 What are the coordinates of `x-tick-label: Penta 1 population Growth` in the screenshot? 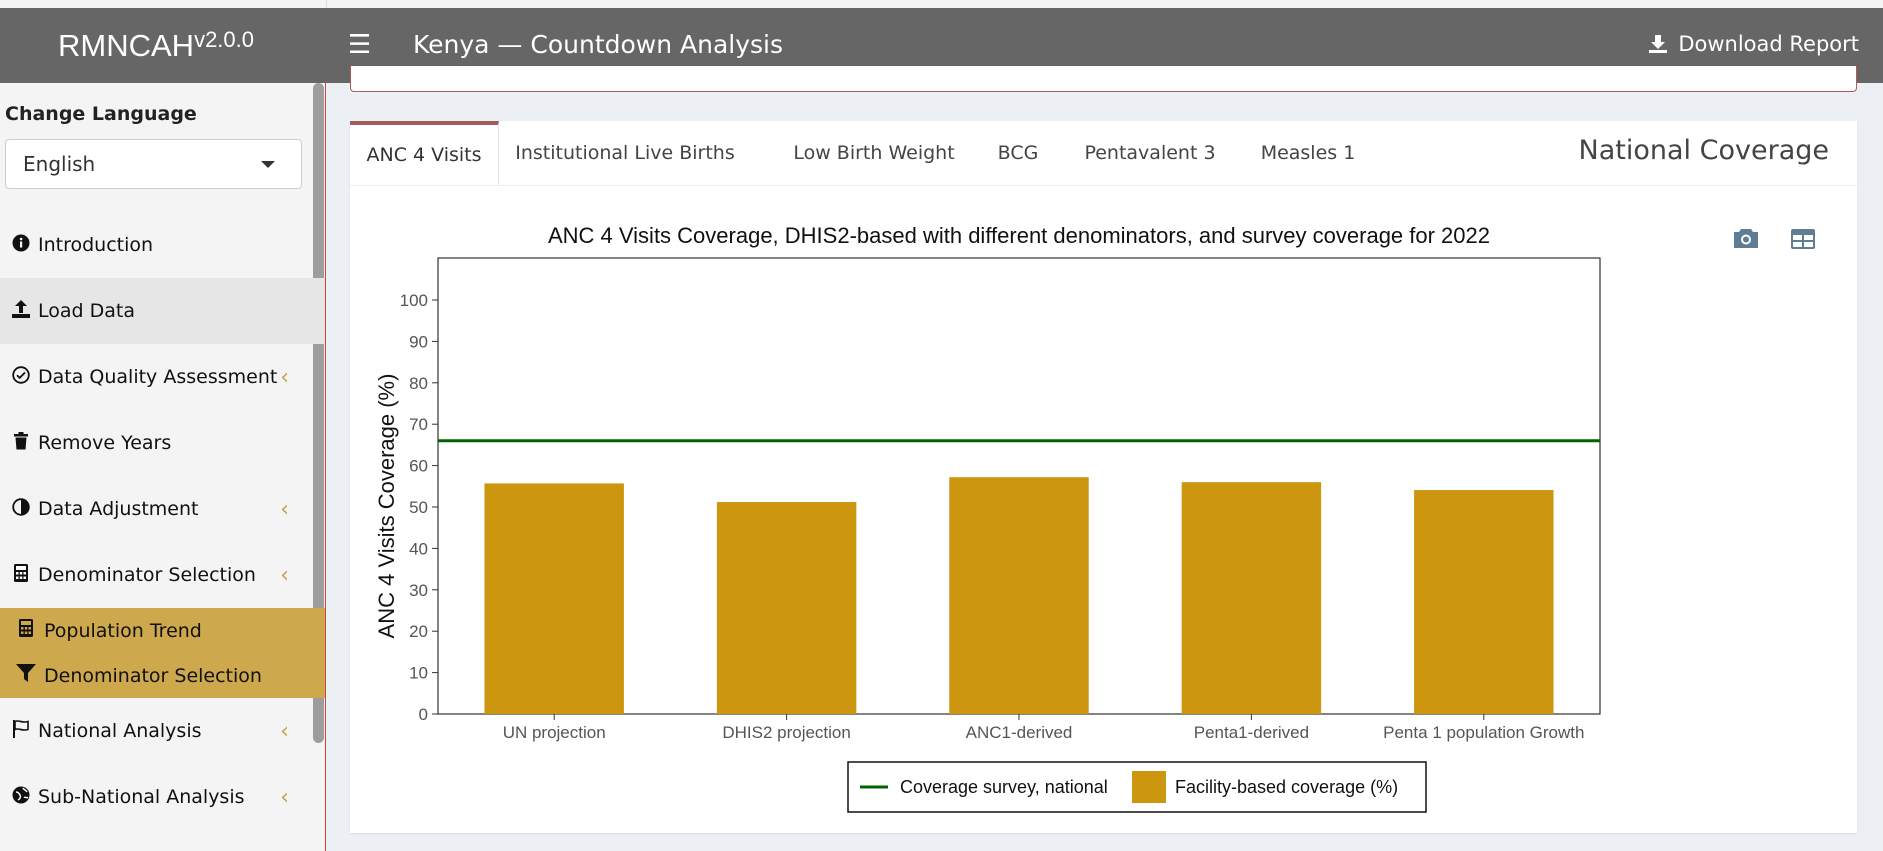 It's located at (1483, 732).